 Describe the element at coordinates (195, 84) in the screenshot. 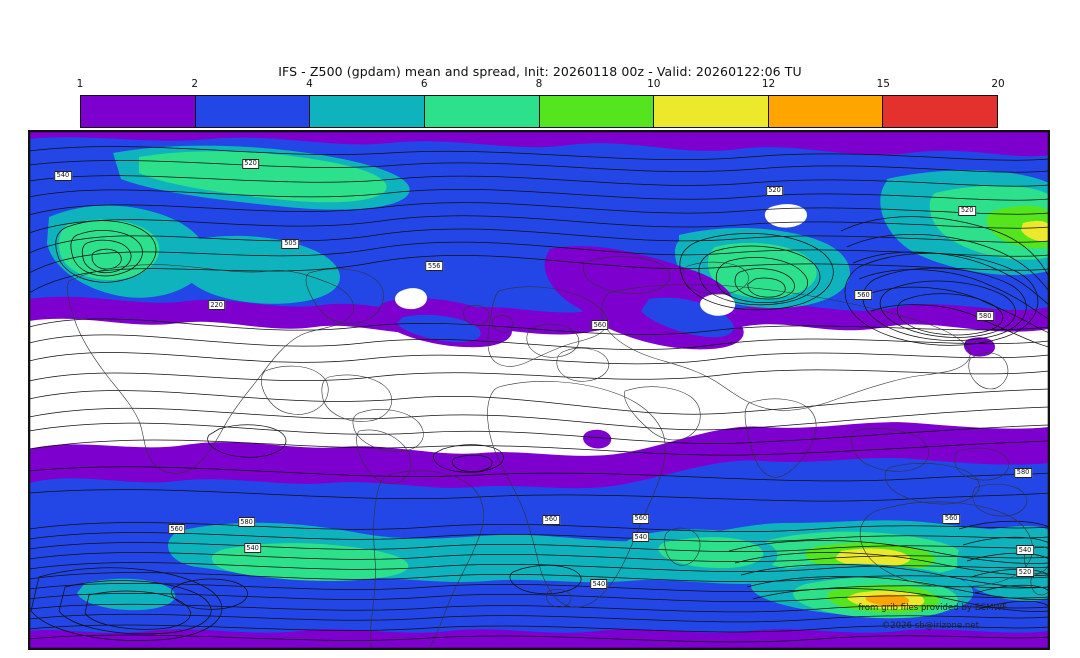

I see `colorbar-tick-2: 2` at that location.